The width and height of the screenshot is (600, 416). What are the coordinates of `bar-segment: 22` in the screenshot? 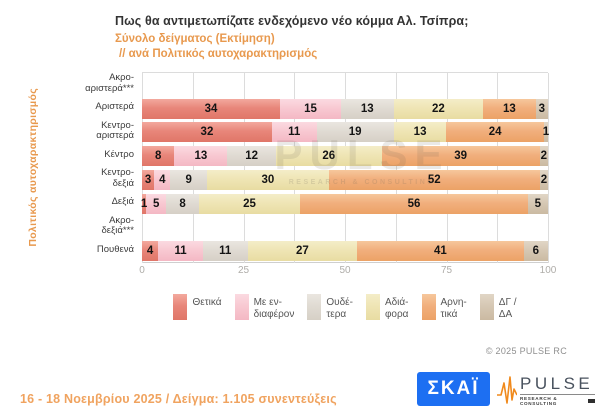 It's located at (438, 108).